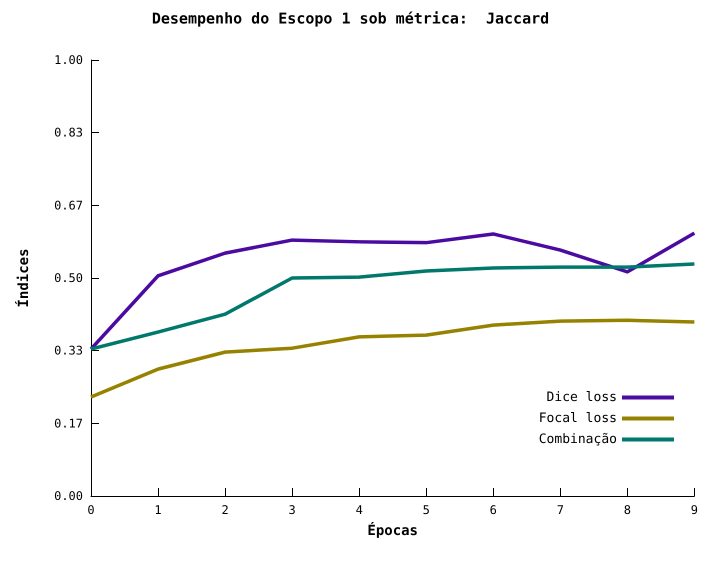 The image size is (701, 563). Describe the element at coordinates (68, 278) in the screenshot. I see `y-tick-label: 0.50` at that location.